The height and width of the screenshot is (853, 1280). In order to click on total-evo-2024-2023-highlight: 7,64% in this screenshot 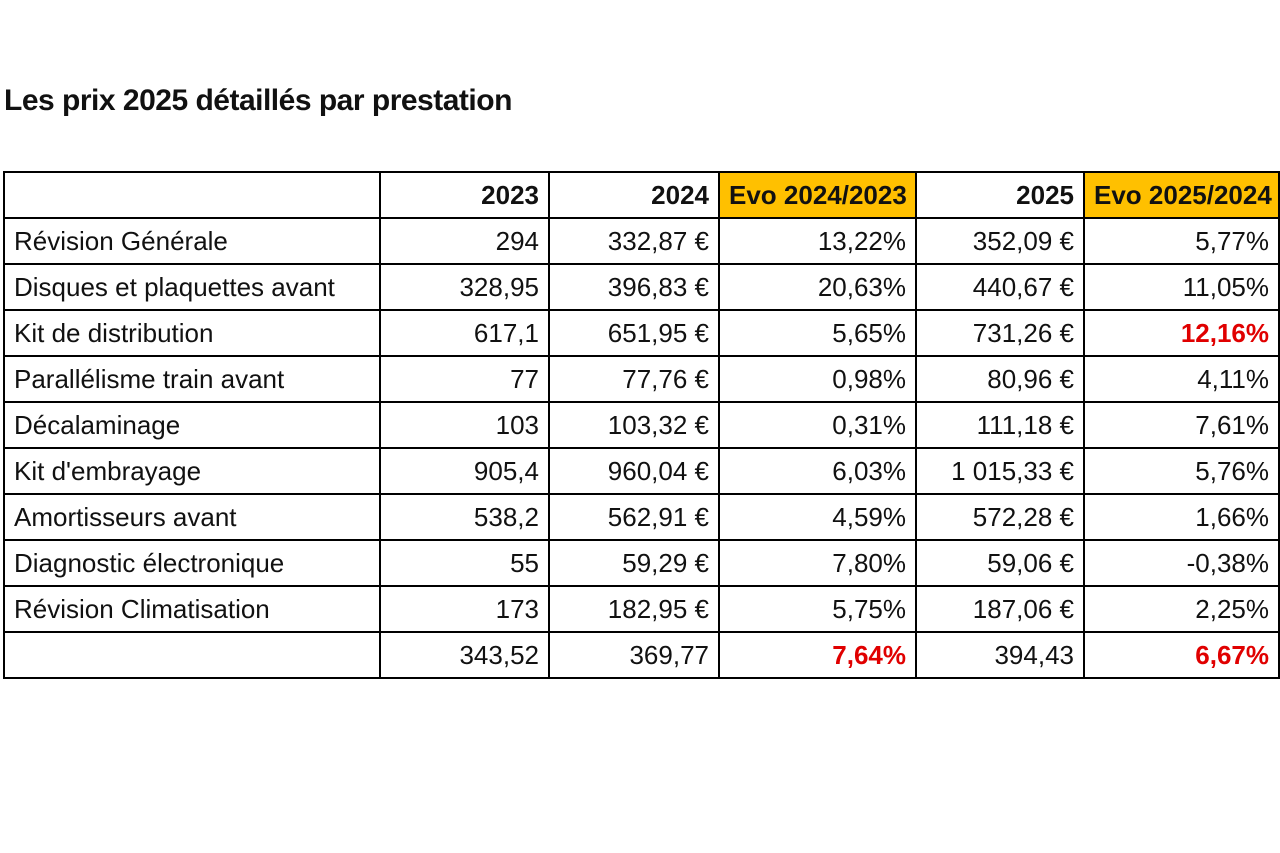, I will do `click(817, 655)`.